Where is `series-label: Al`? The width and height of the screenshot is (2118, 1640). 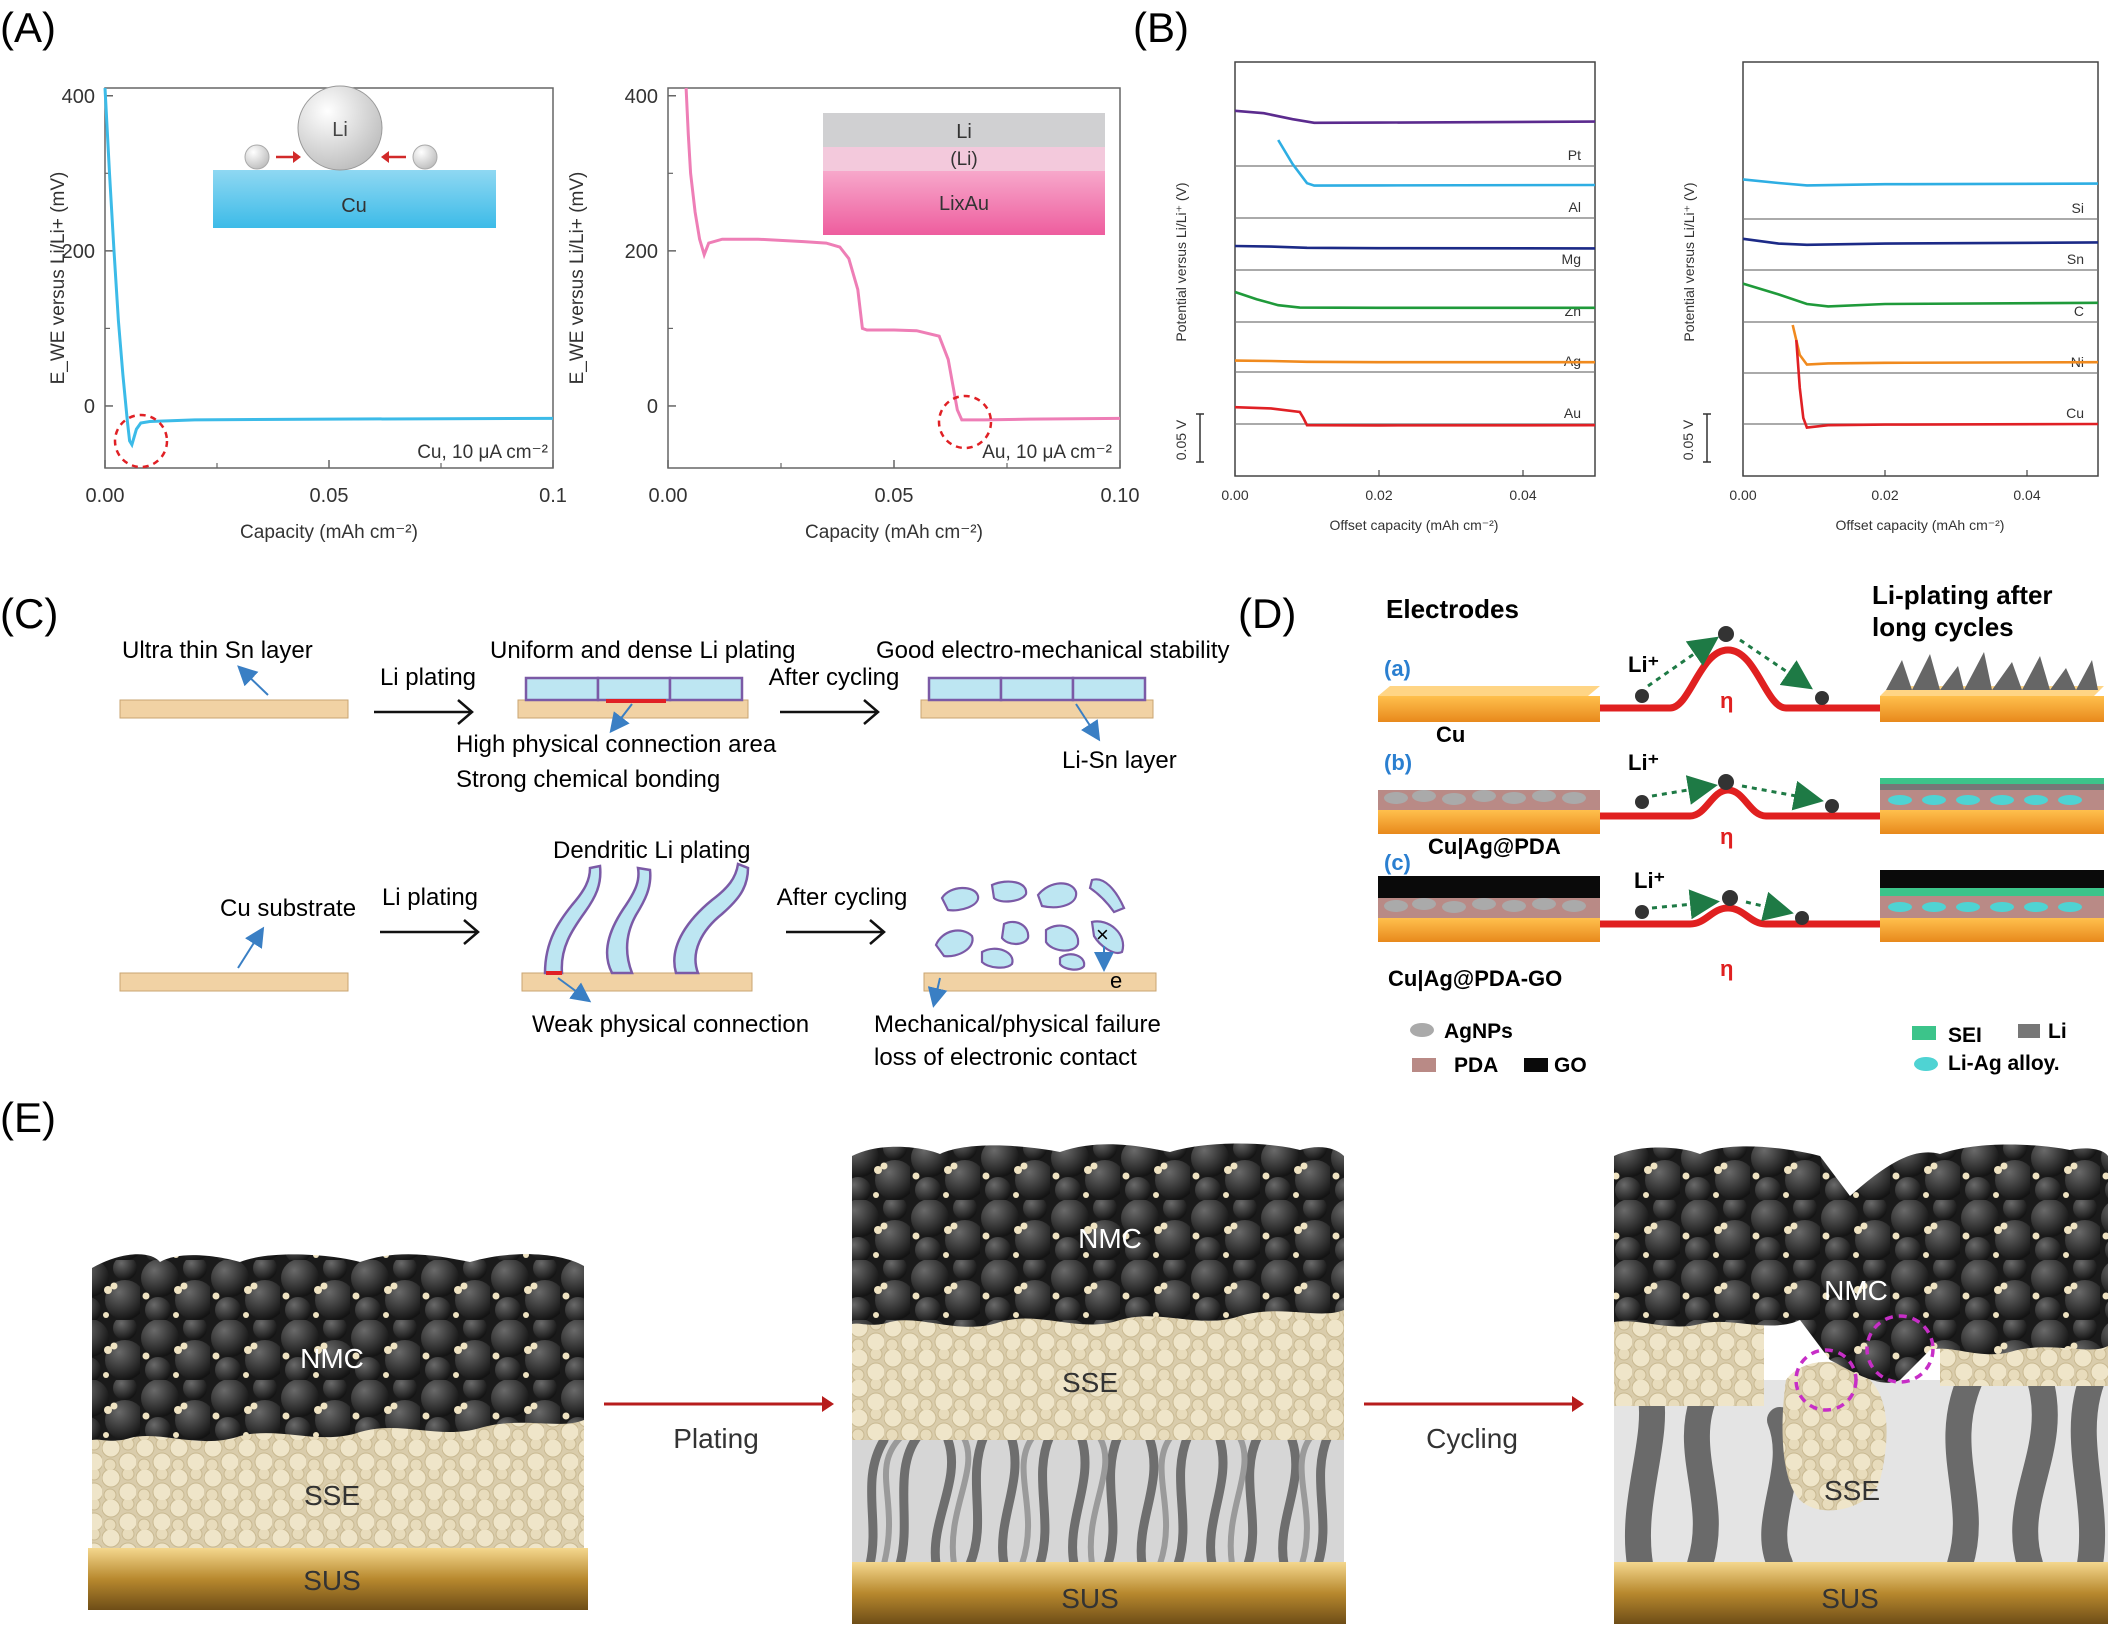 series-label: Al is located at coordinates (1575, 207).